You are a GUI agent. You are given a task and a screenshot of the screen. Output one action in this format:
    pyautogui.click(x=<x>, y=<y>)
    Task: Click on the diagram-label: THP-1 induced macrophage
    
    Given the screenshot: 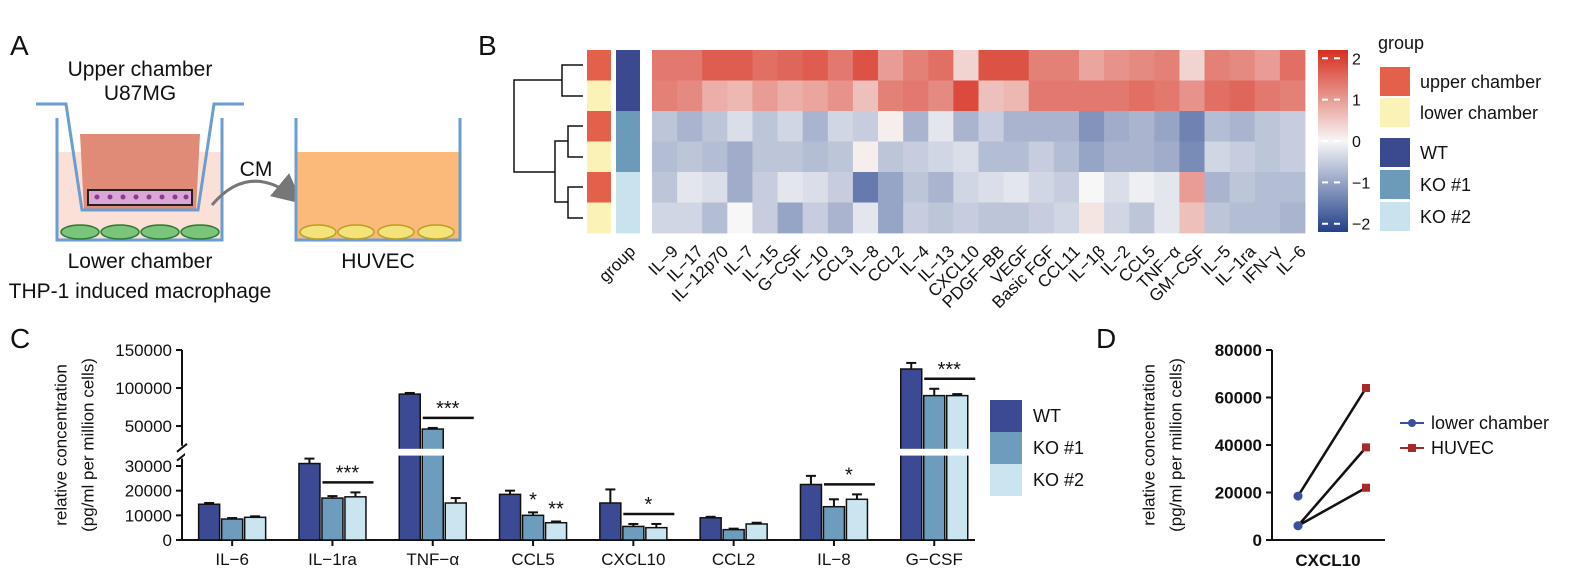 What is the action you would take?
    pyautogui.click(x=140, y=291)
    